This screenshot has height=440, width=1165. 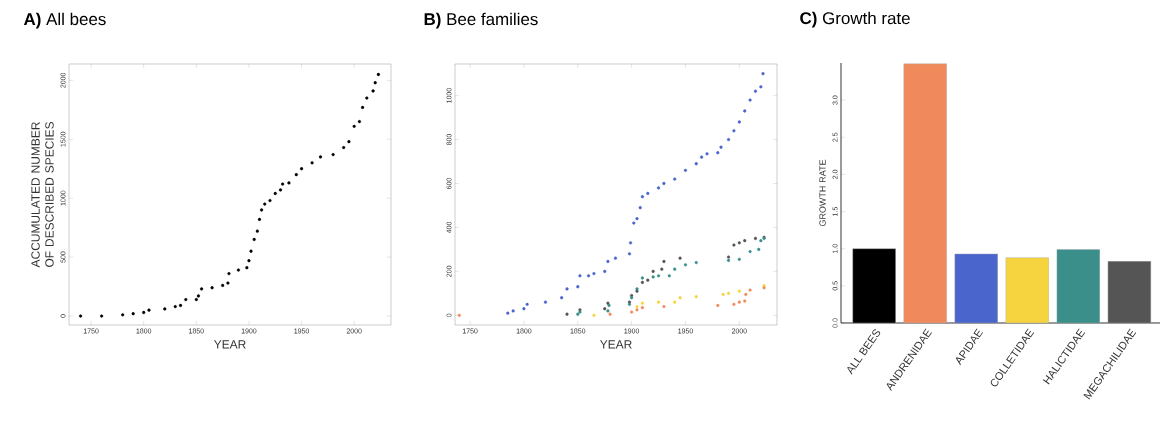 What do you see at coordinates (822, 193) in the screenshot?
I see `y-axis-title: GROWTH RATE` at bounding box center [822, 193].